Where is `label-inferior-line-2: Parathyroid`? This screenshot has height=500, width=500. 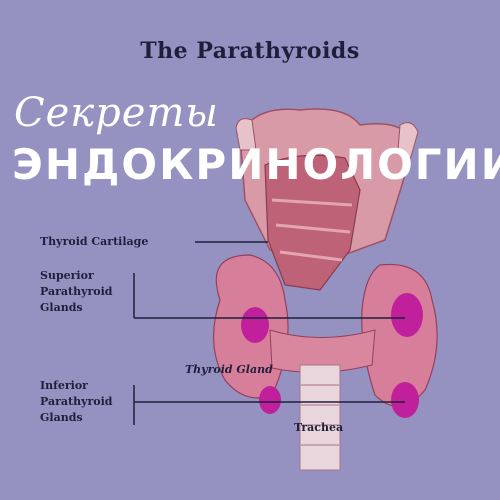
label-inferior-line-2: Parathyroid is located at coordinates (76, 401).